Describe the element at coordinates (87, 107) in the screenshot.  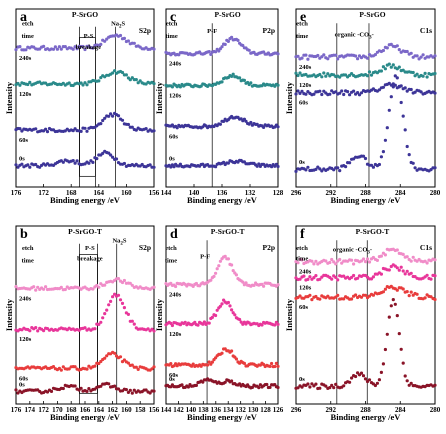
I see `breakage-box` at that location.